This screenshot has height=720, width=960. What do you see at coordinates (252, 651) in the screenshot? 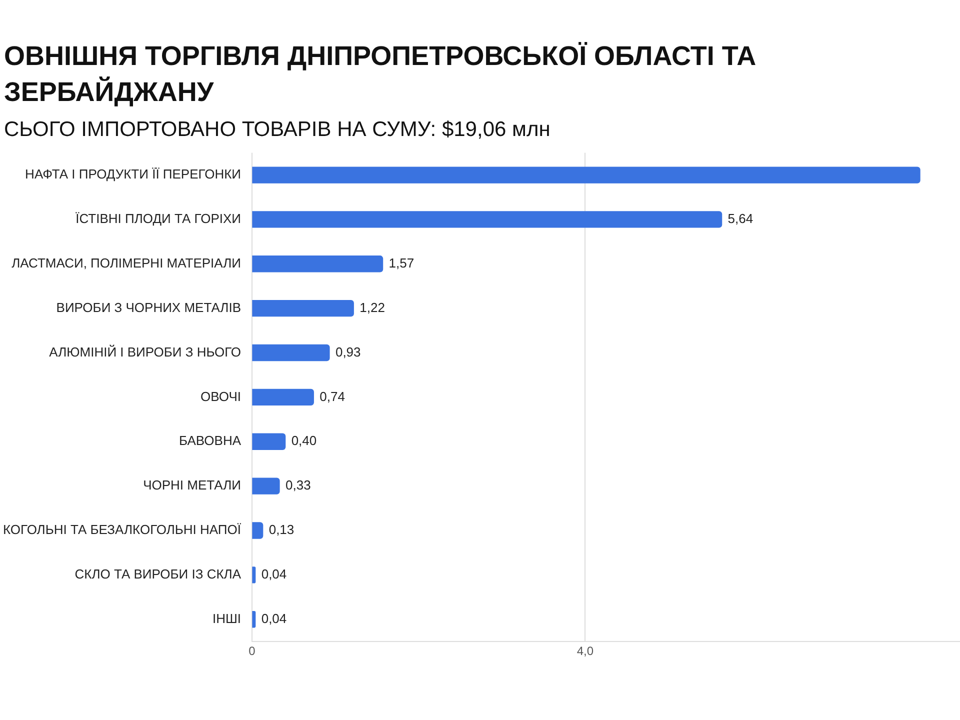
I see `x-tick-label: 0` at bounding box center [252, 651].